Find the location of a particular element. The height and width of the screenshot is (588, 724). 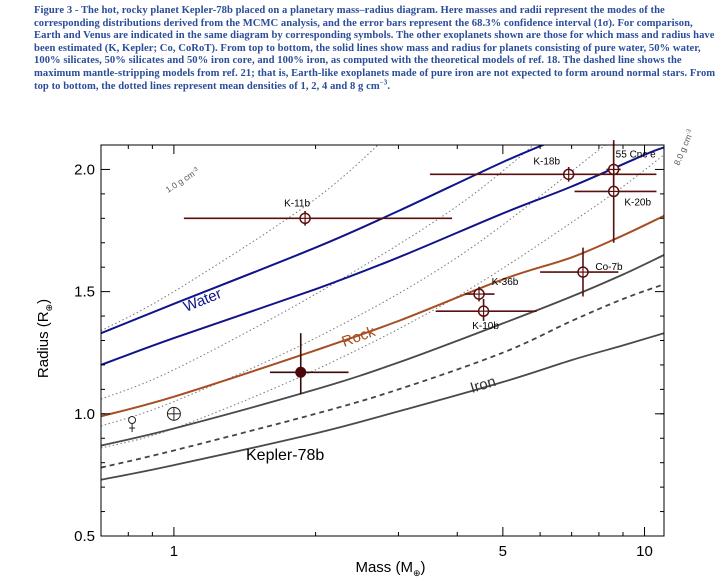

x-axis-label: Mass (M⊕) is located at coordinates (390, 568).